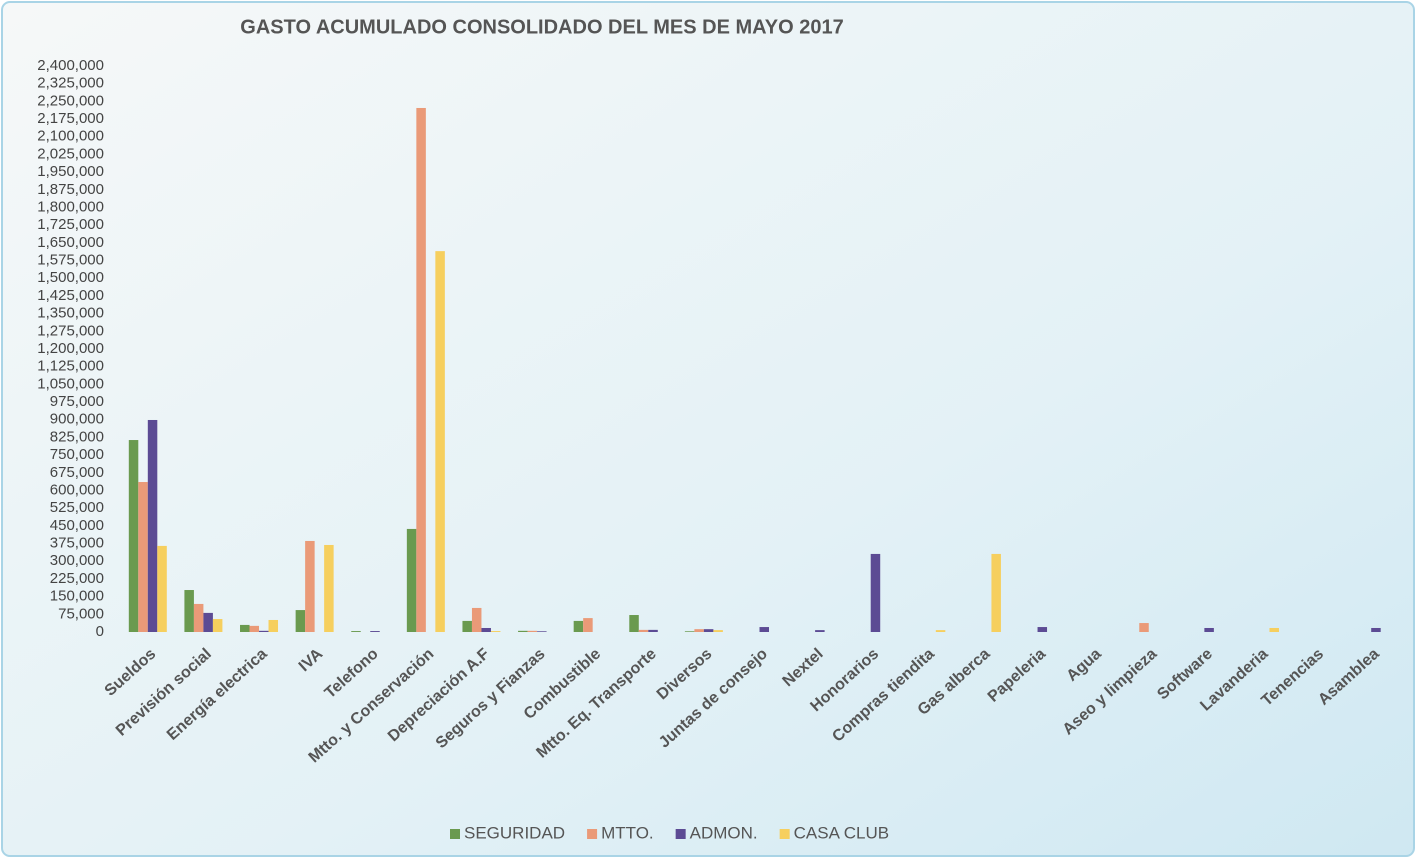  I want to click on y-tick-label: 225,000, so click(77, 578).